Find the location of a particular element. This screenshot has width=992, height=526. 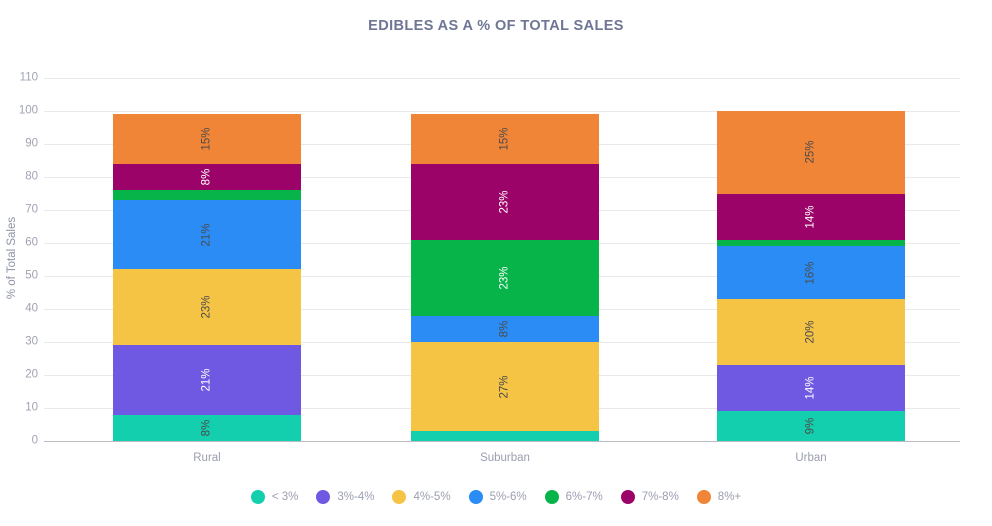

bar-segment: 9% is located at coordinates (811, 426).